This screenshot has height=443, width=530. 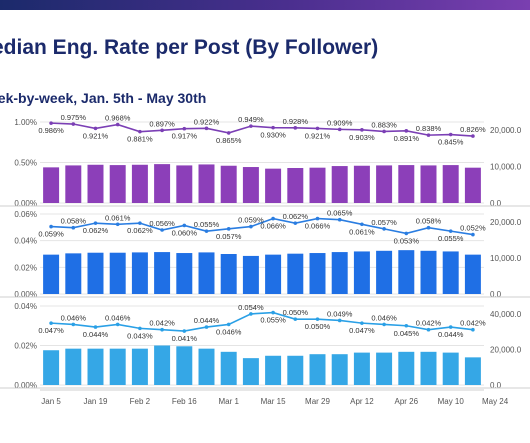 What do you see at coordinates (25, 346) in the screenshot?
I see `left-axis-tick-label: 0.02%` at bounding box center [25, 346].